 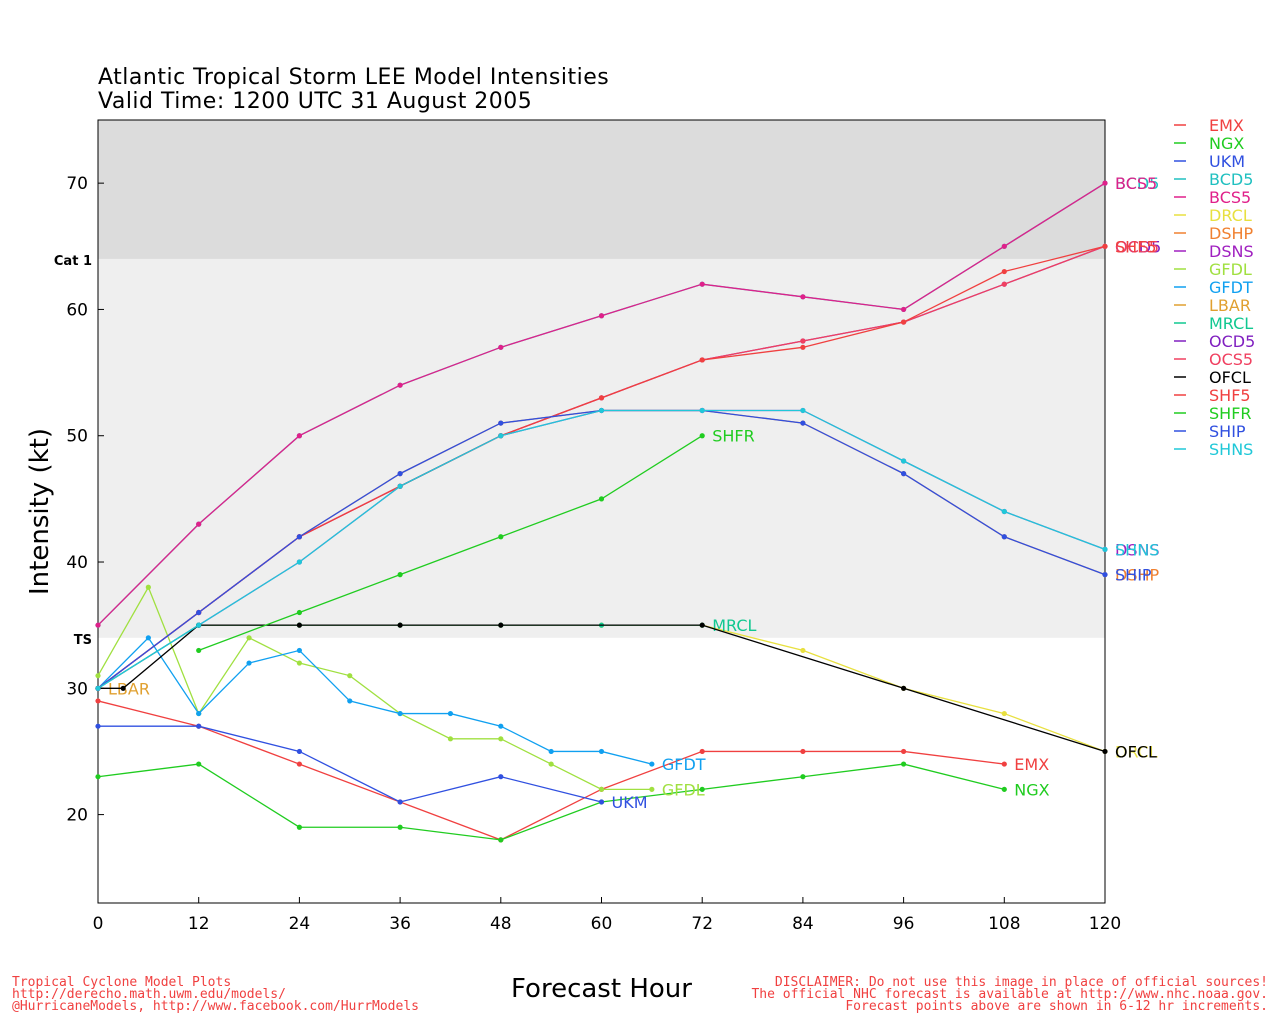 I want to click on x-tick-label: 96, so click(x=904, y=924).